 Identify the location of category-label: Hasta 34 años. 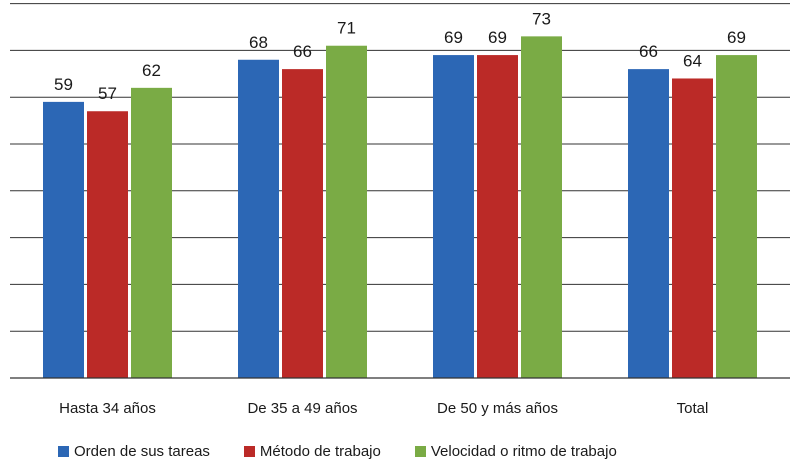
(107, 408).